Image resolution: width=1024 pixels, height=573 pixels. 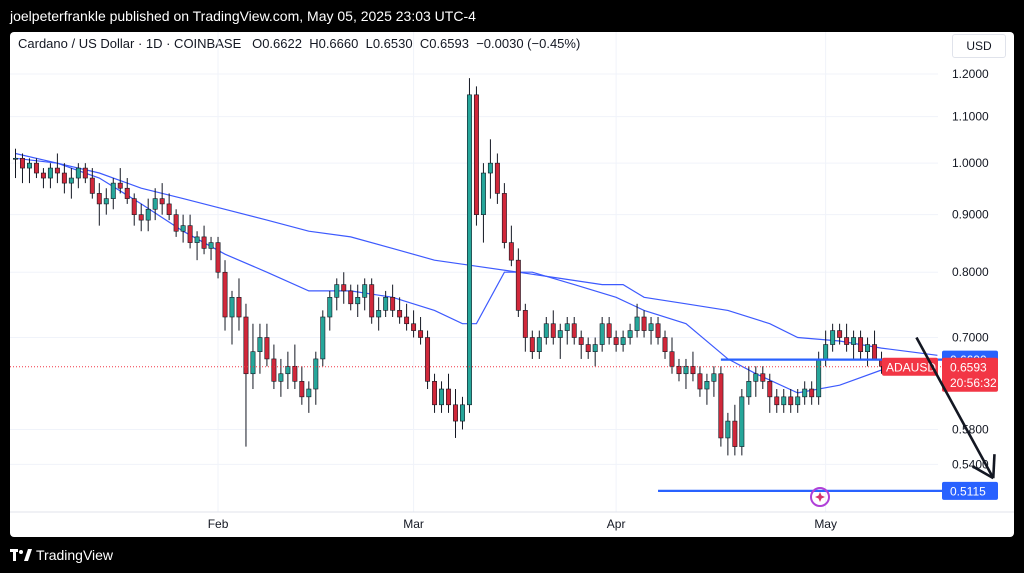 I want to click on current-price-label-bg, so click(x=970, y=374).